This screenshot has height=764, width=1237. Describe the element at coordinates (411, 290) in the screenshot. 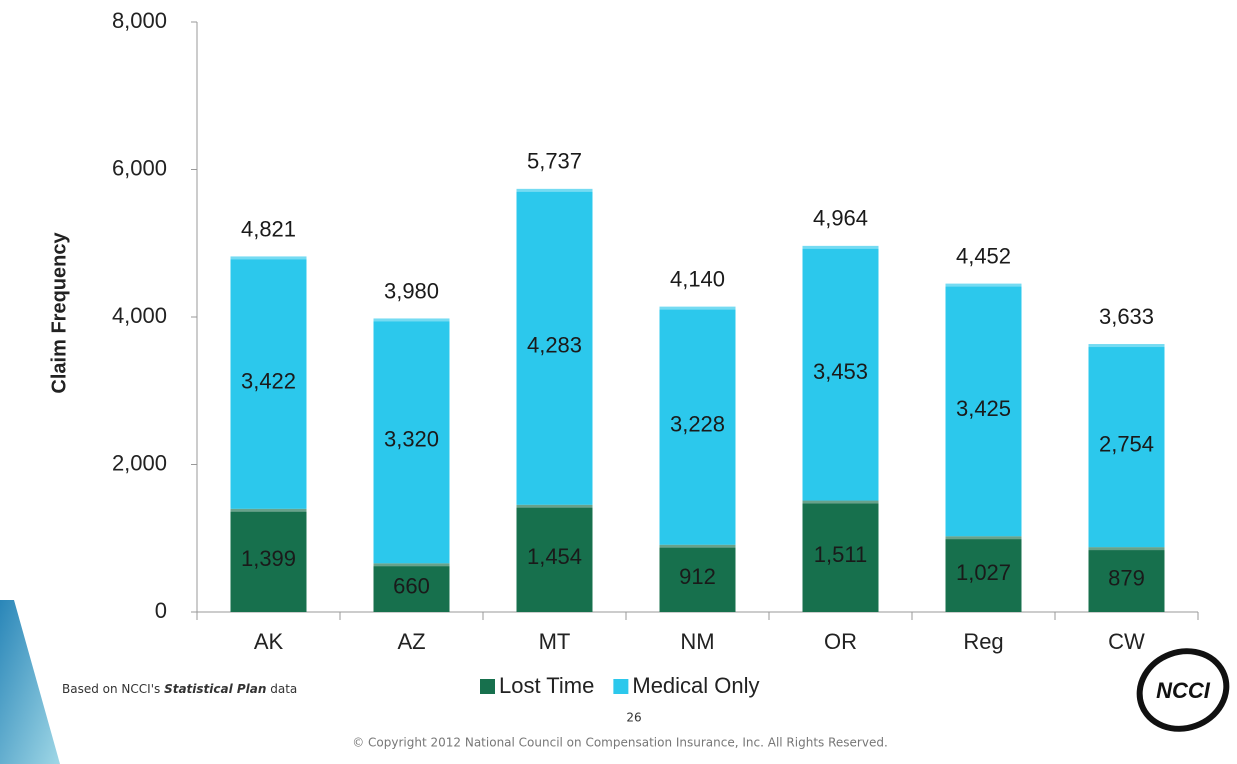

I see `total-label: 3,980` at that location.